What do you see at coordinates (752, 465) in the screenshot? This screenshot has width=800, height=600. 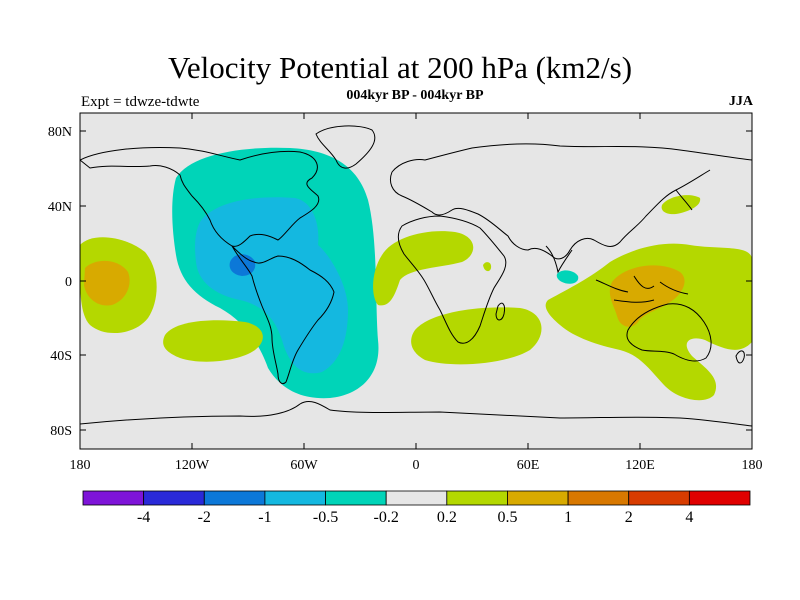 I see `lon-label-180-right: 180` at bounding box center [752, 465].